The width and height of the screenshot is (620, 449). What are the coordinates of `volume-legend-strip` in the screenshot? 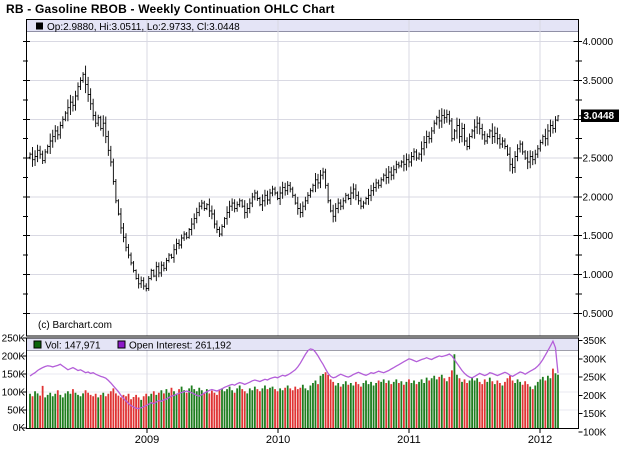 It's located at (302, 344).